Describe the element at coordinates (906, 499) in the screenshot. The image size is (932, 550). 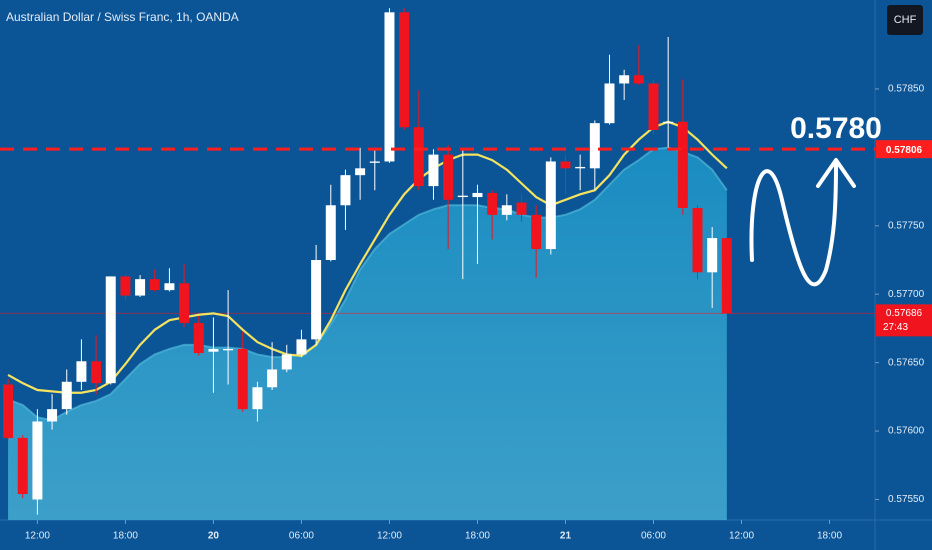
I see `y-tick-label: 0.57550` at that location.